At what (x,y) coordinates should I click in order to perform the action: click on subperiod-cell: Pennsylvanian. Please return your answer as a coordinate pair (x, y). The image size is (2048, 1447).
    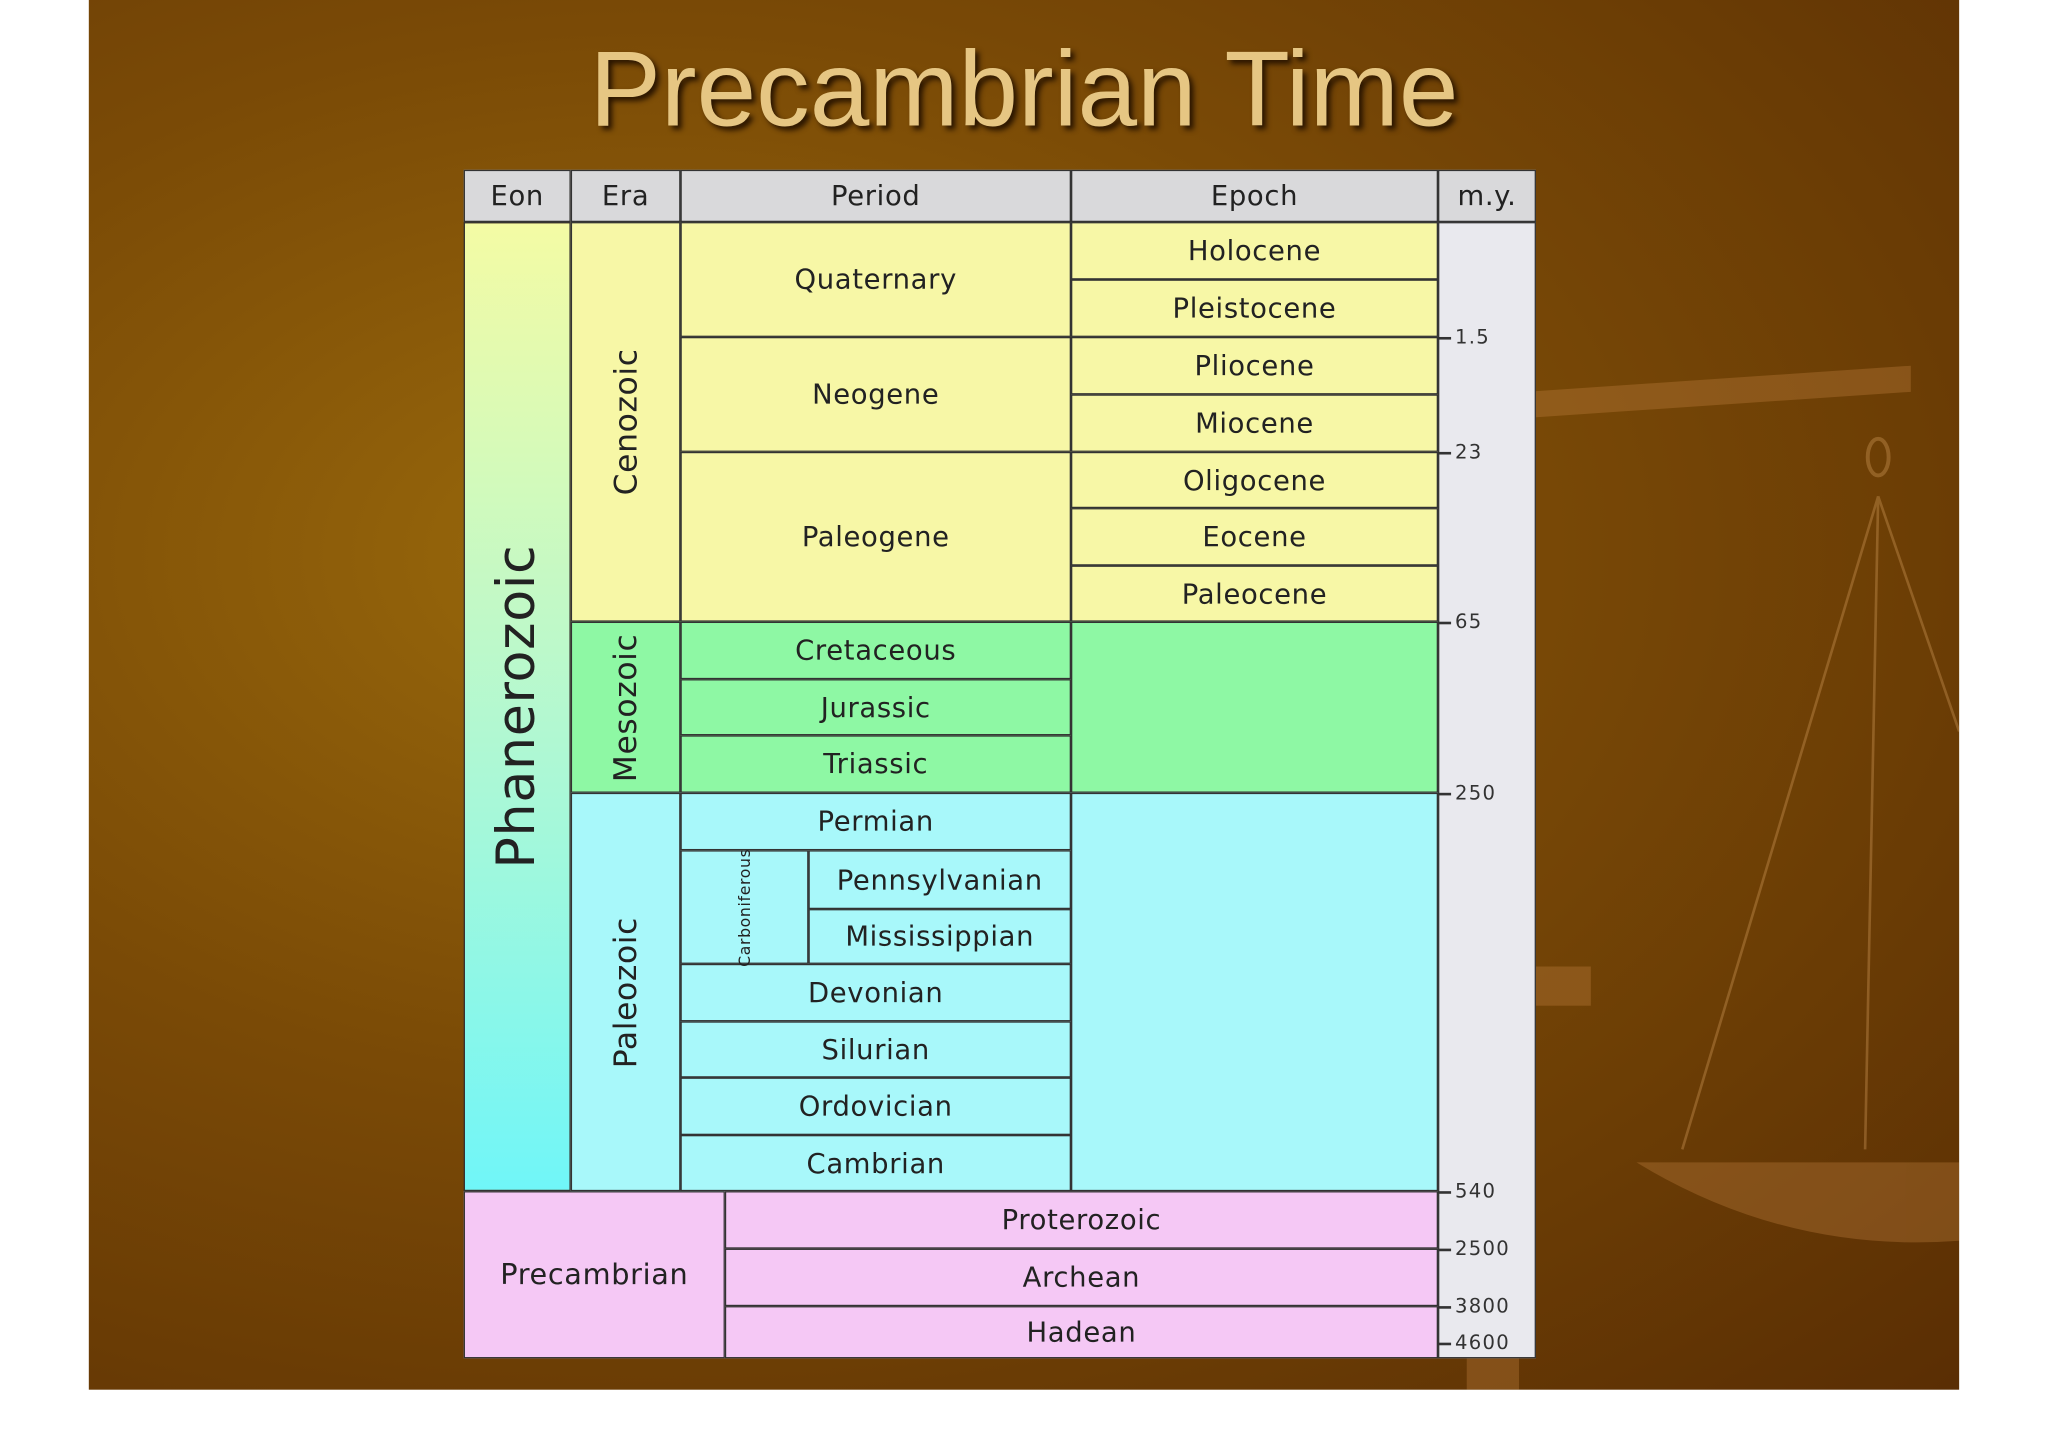
    Looking at the image, I should click on (940, 880).